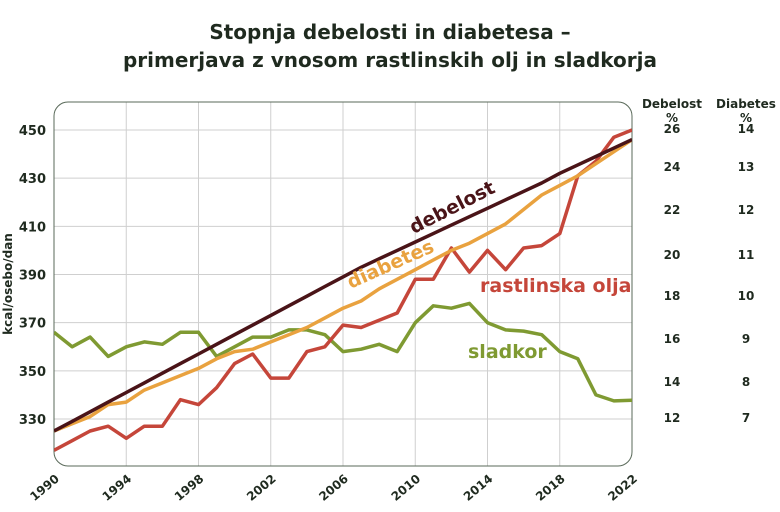 This screenshot has width=780, height=512. Describe the element at coordinates (550, 488) in the screenshot. I see `x-tick-label: 2018` at that location.